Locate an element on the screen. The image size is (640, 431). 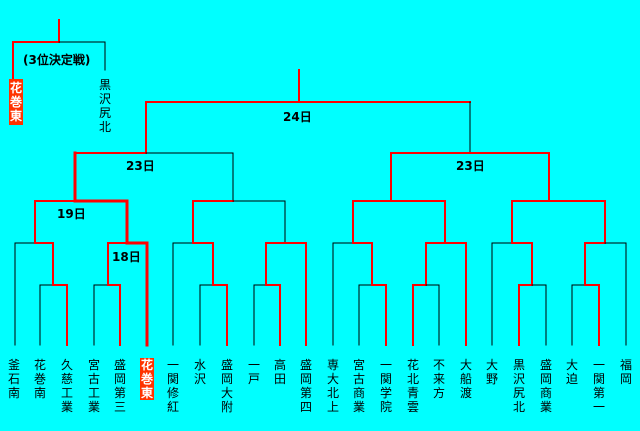
team-16: 花北青雲 is located at coordinates (412, 386).